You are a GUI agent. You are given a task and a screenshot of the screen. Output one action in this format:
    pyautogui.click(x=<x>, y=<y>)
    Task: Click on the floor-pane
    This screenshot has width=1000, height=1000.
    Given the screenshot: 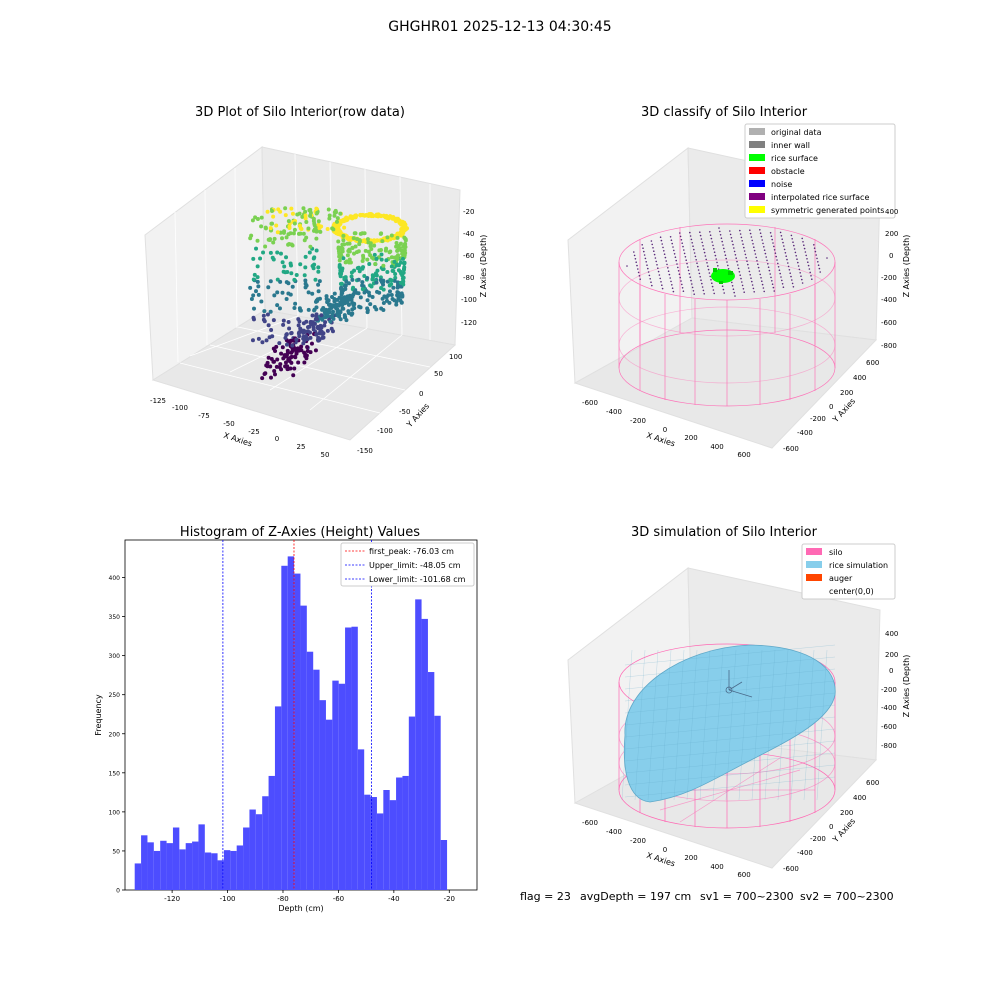 What is the action you would take?
    pyautogui.click(x=304, y=375)
    